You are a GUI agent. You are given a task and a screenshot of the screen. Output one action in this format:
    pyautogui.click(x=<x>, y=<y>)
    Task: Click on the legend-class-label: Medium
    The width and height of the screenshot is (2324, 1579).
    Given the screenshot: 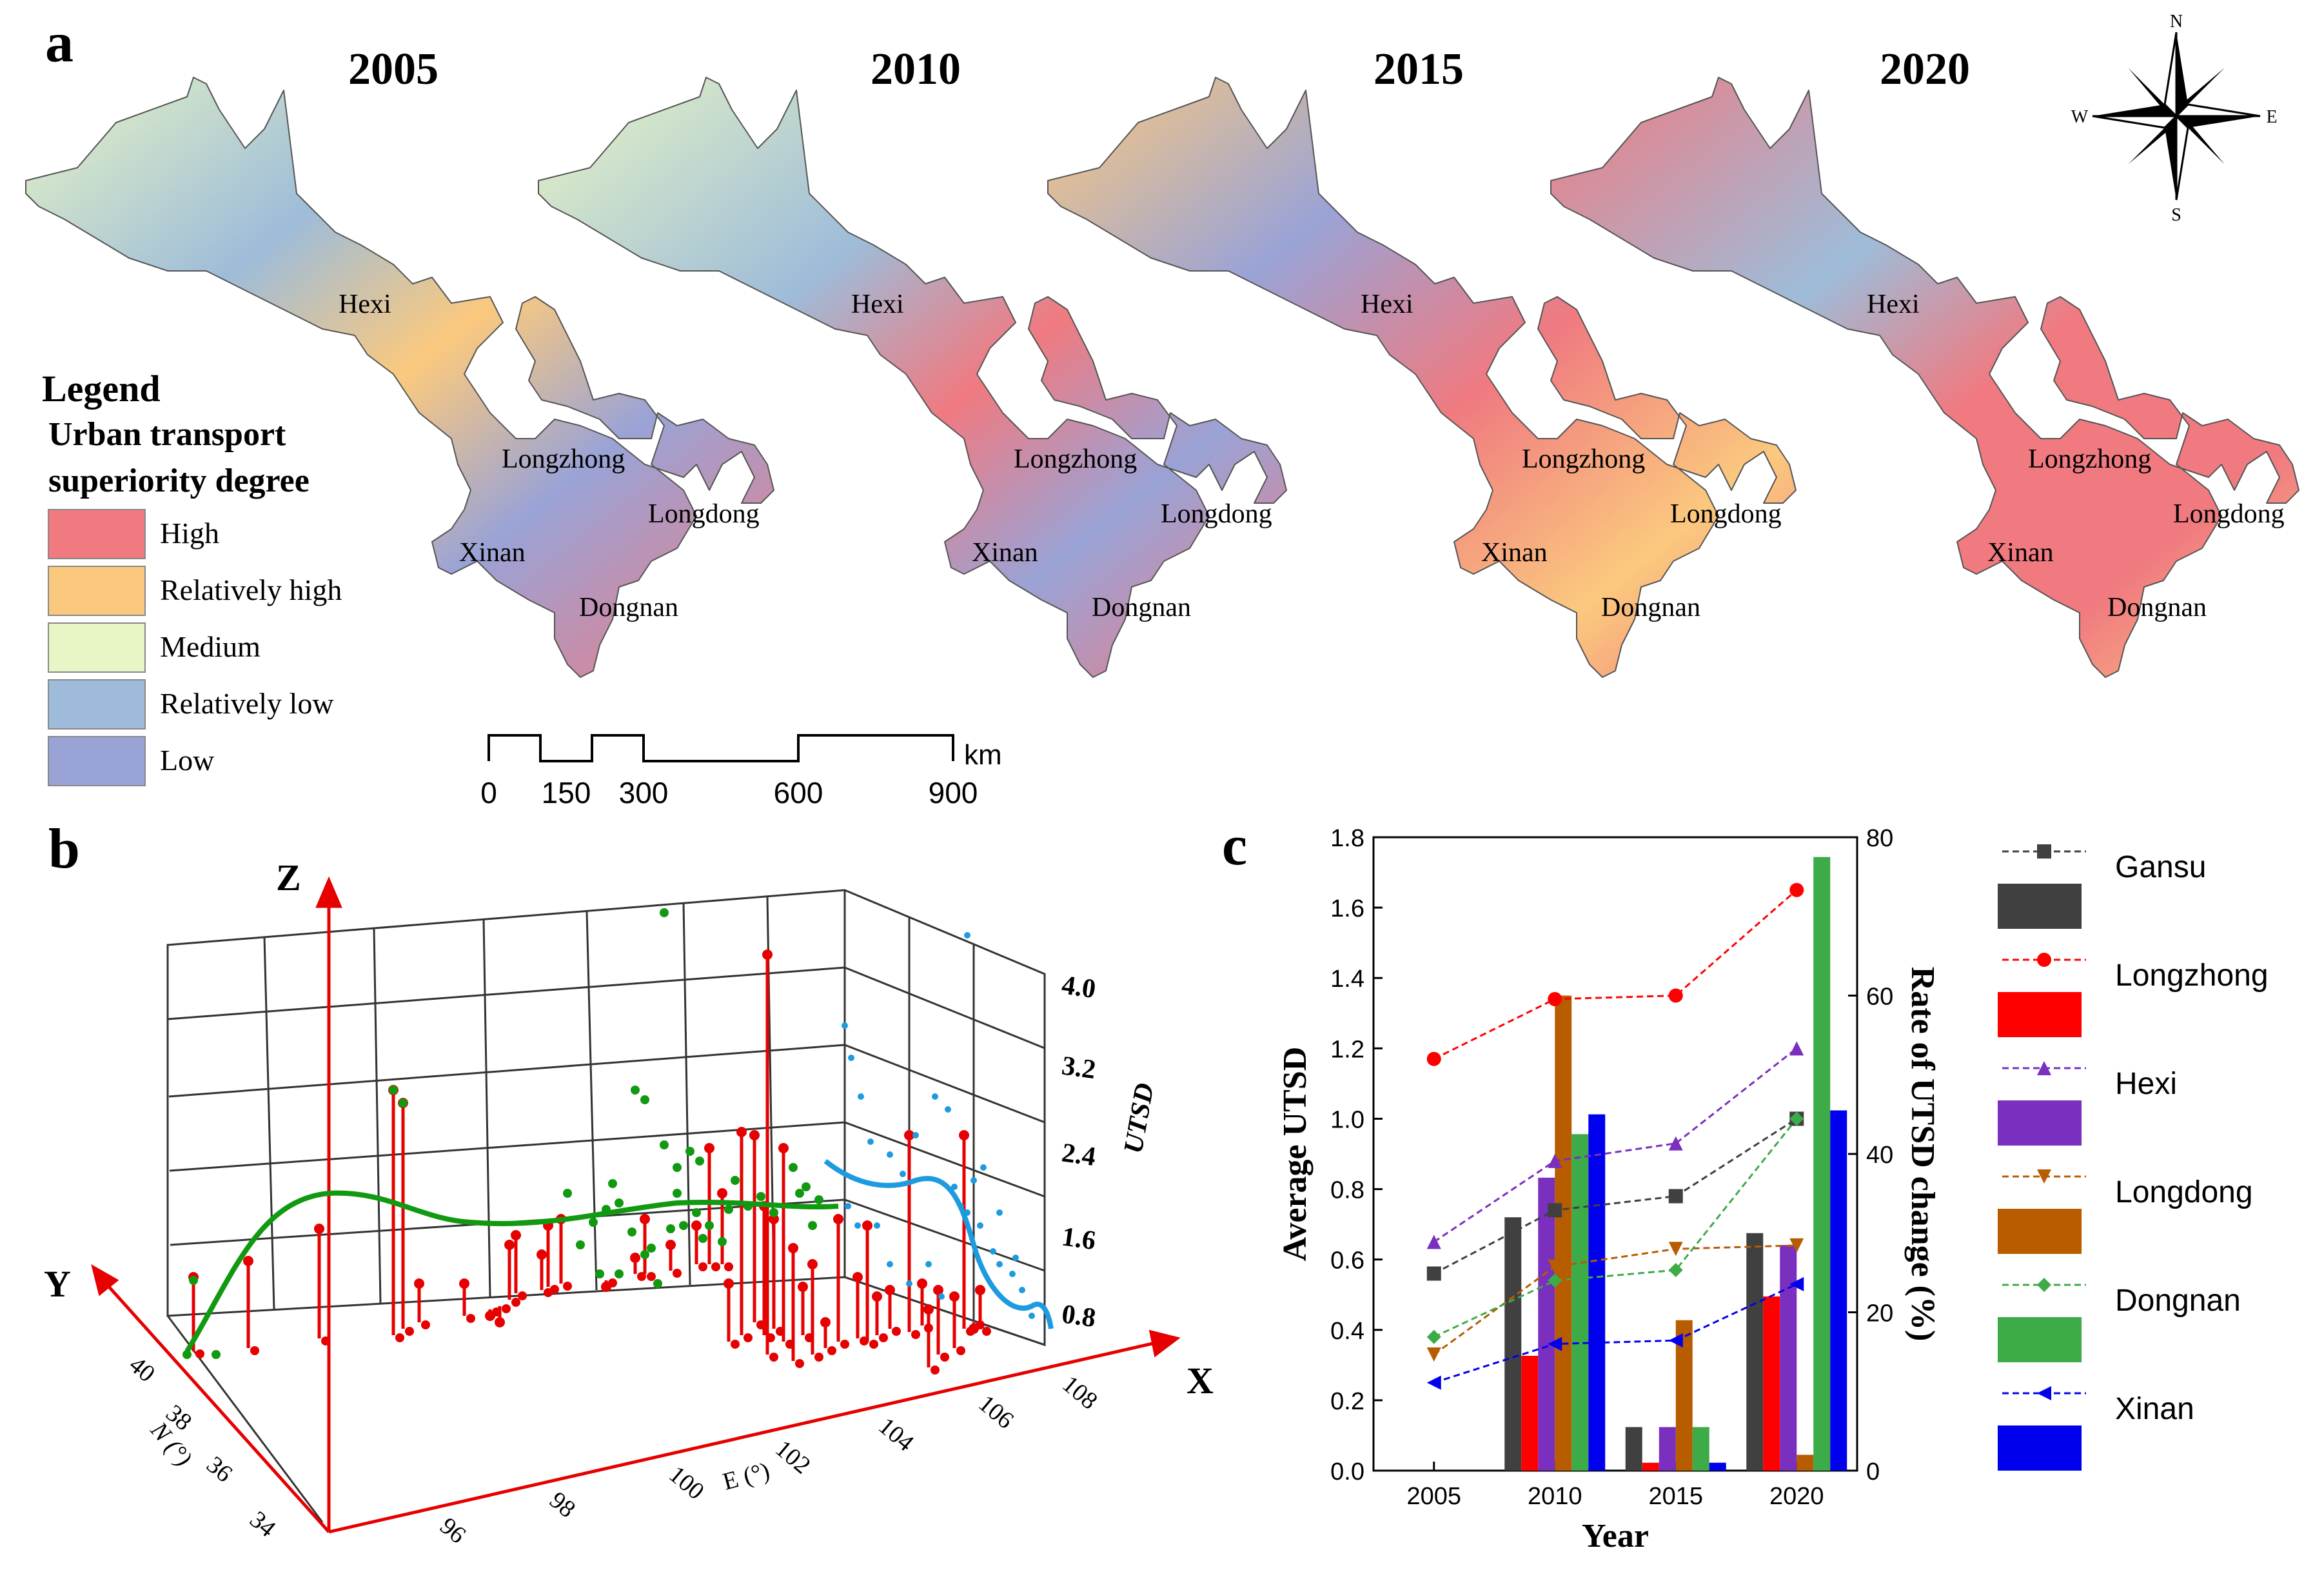 What is the action you would take?
    pyautogui.click(x=210, y=646)
    